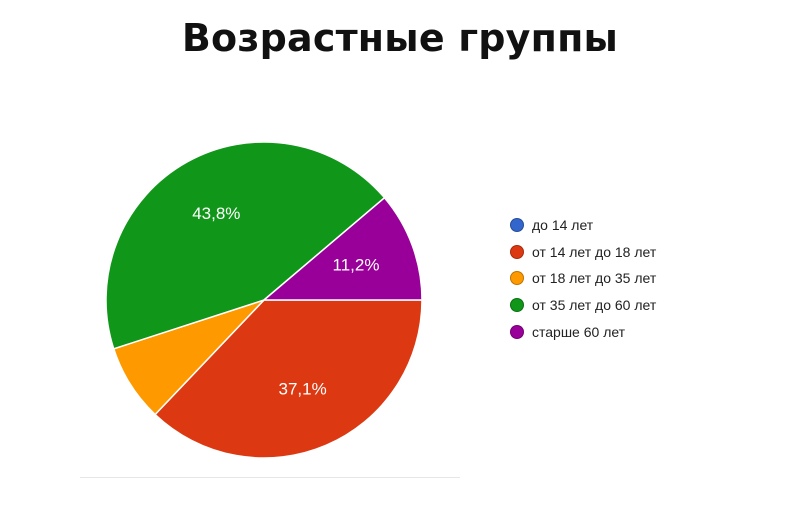  I want to click on legend-label: до 14 лет, so click(563, 225).